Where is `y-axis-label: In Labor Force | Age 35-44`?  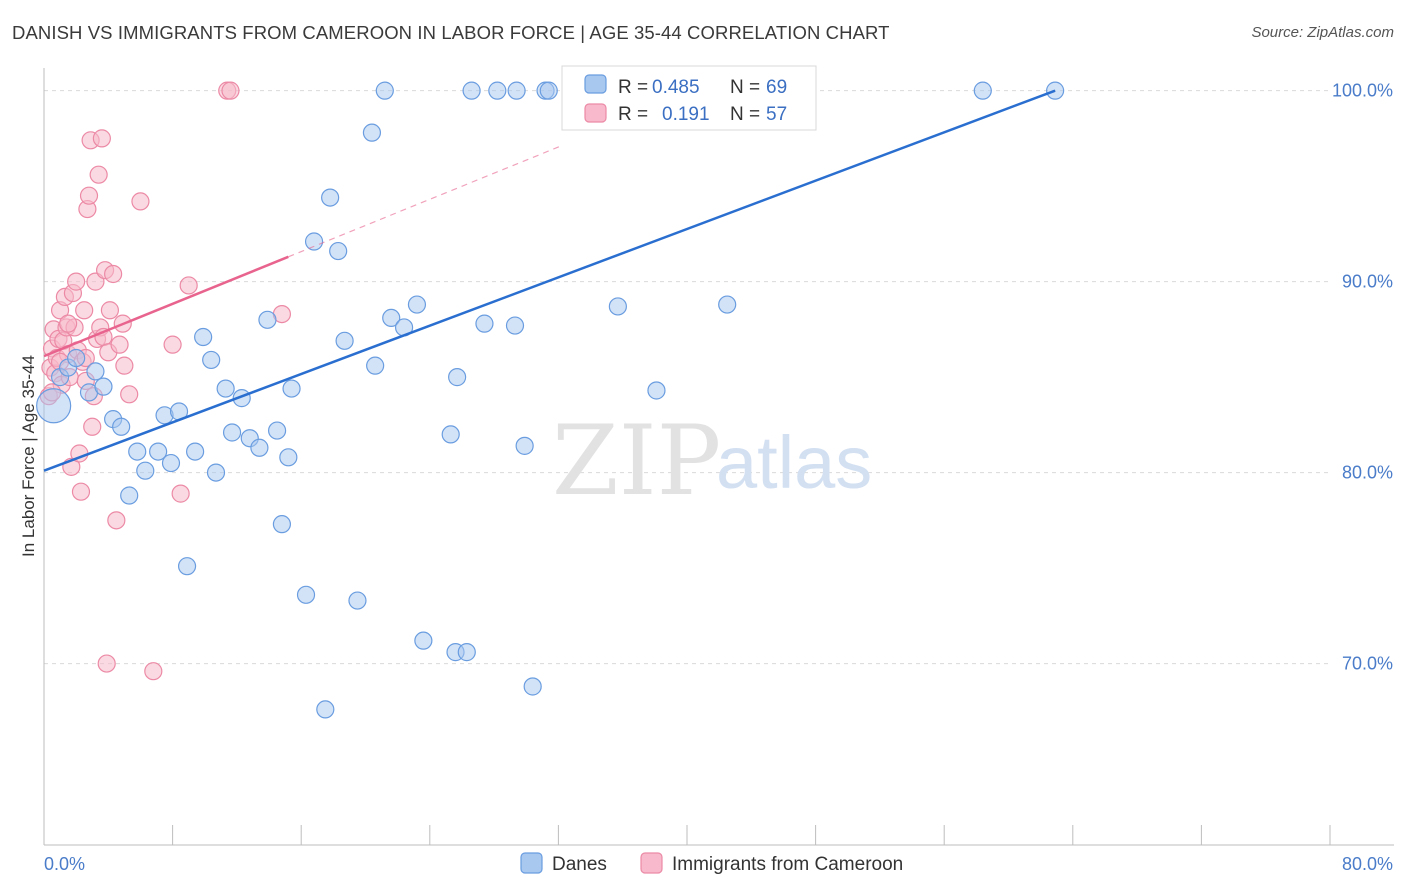 y-axis-label: In Labor Force | Age 35-44 is located at coordinates (28, 456).